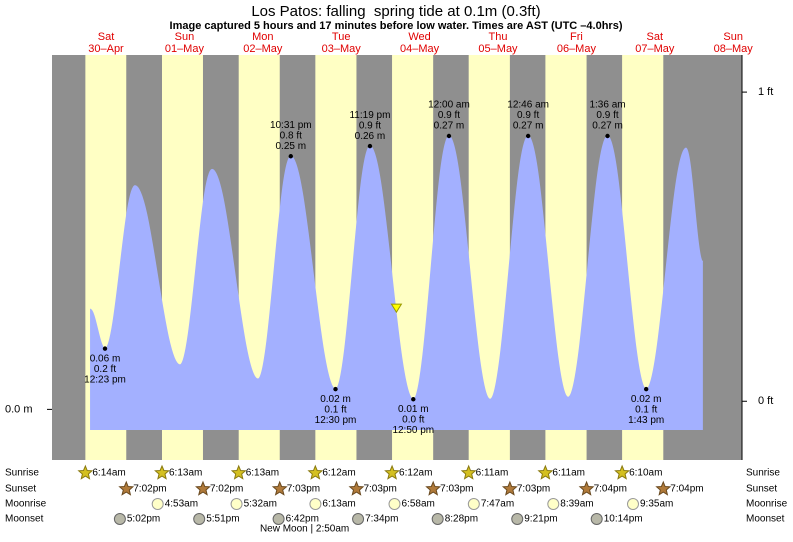 Image resolution: width=793 pixels, height=542 pixels. I want to click on extreme-label: 0.8 ft, so click(291, 135).